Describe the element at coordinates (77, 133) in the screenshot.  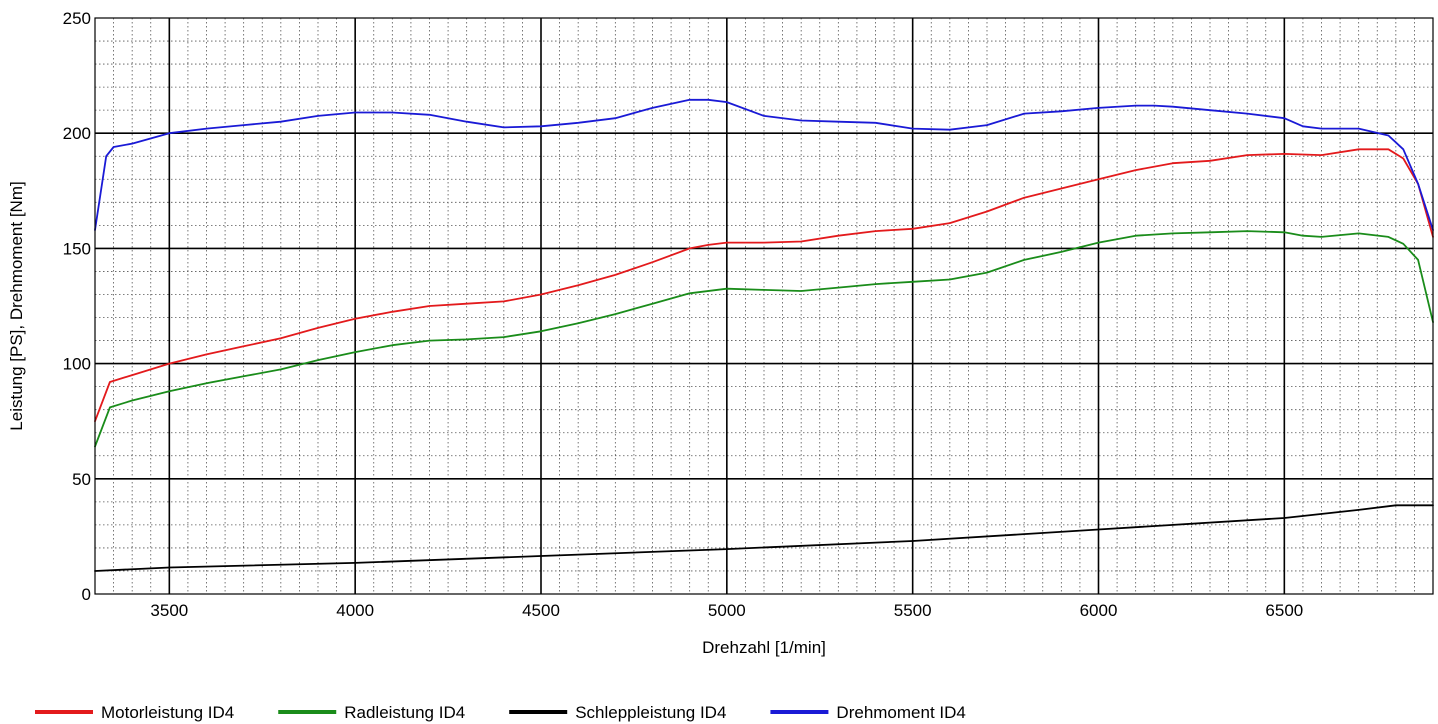
I see `y-tick-label: 200` at that location.